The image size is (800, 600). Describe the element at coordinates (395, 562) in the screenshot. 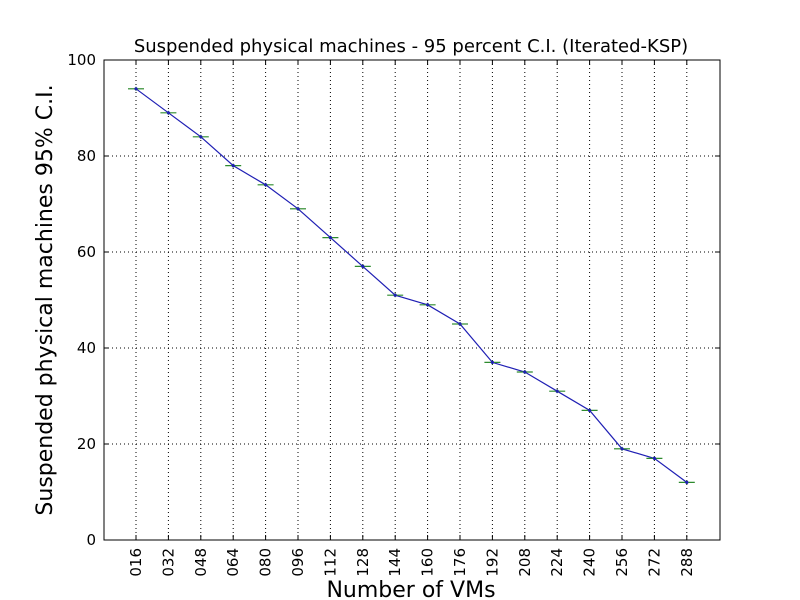

I see `x-tick-label: 144` at that location.